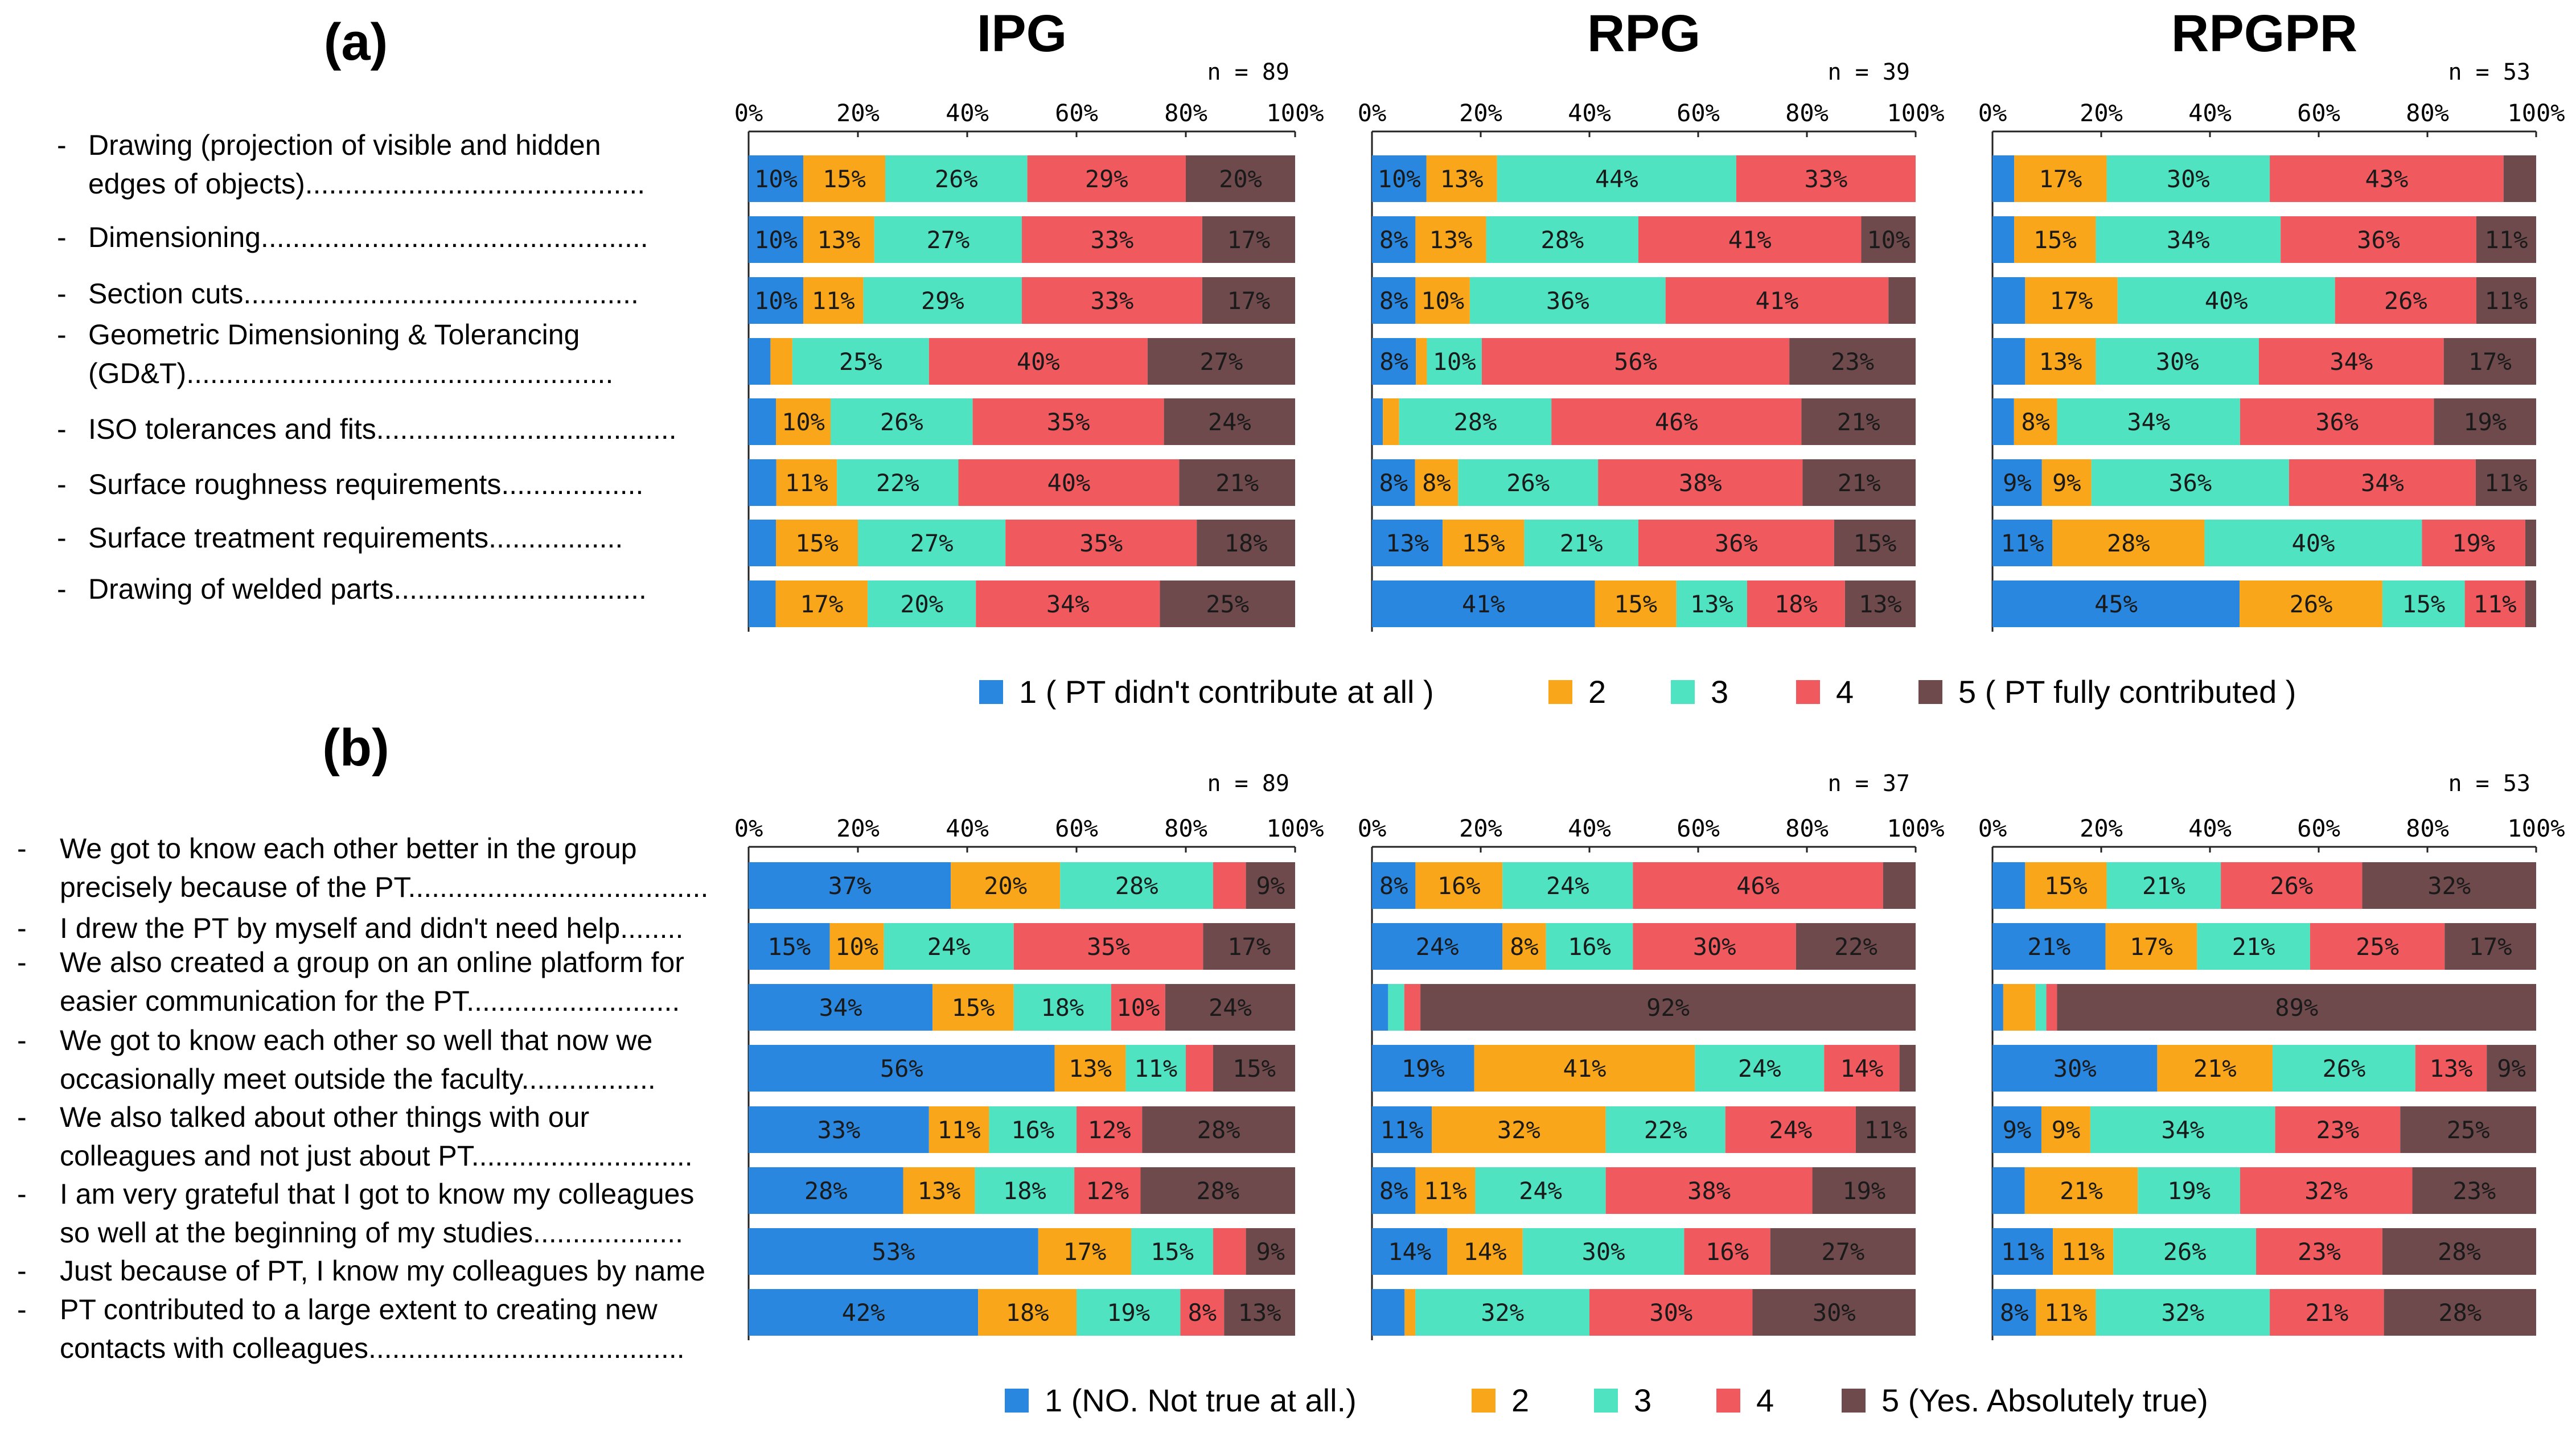 This screenshot has height=1437, width=2576. I want to click on data-label: 37%, so click(850, 886).